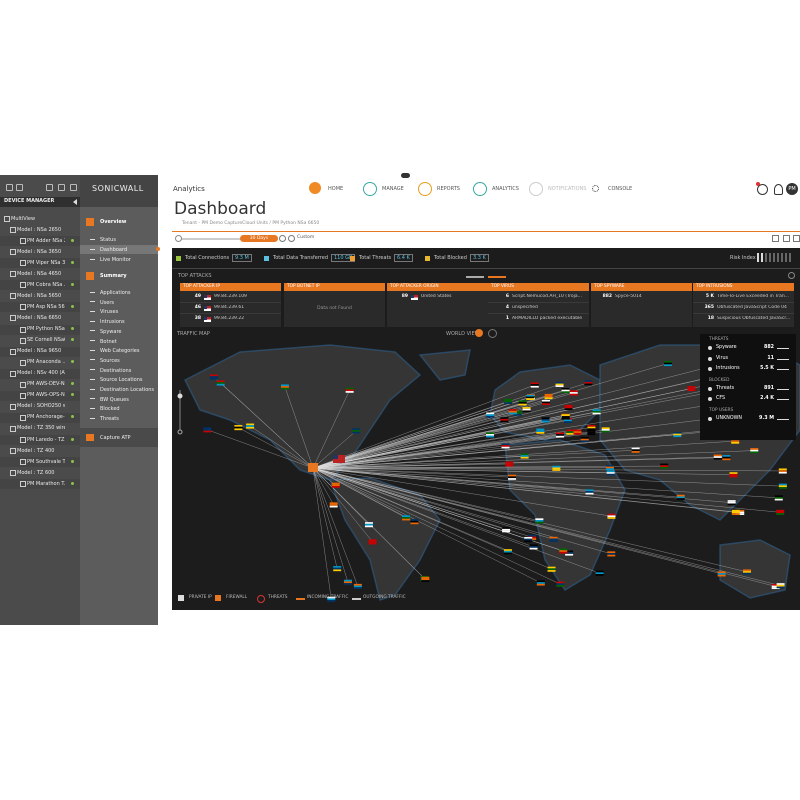  What do you see at coordinates (762, 189) in the screenshot?
I see `alert-icon` at bounding box center [762, 189].